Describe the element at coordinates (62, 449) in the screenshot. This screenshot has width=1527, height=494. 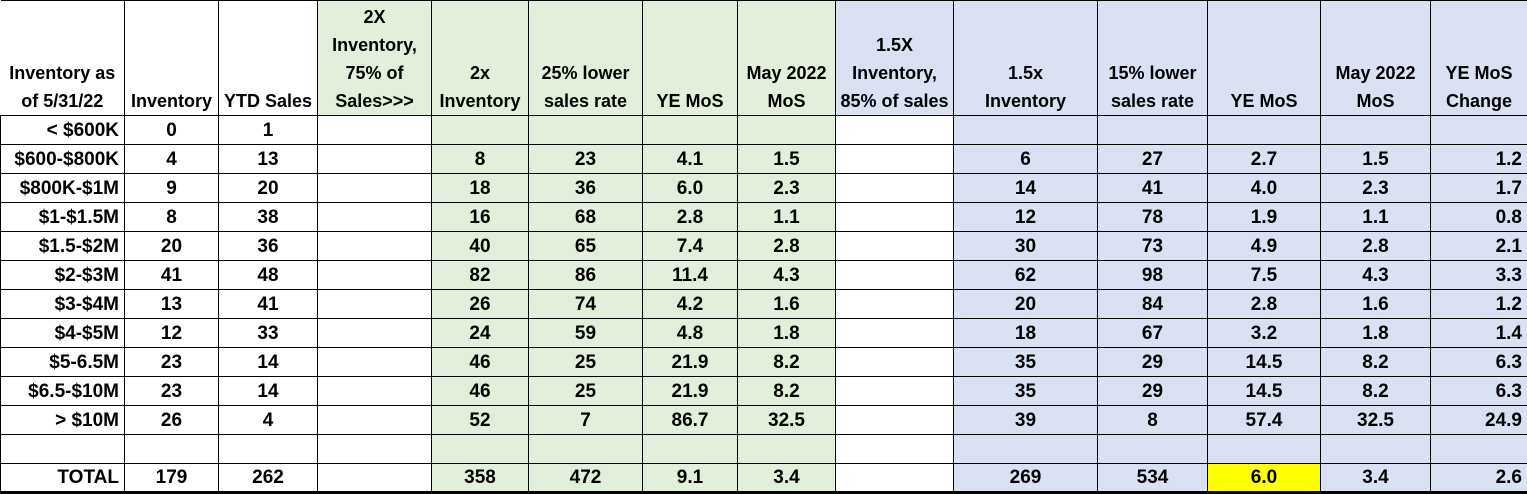
I see `row-label-cell` at that location.